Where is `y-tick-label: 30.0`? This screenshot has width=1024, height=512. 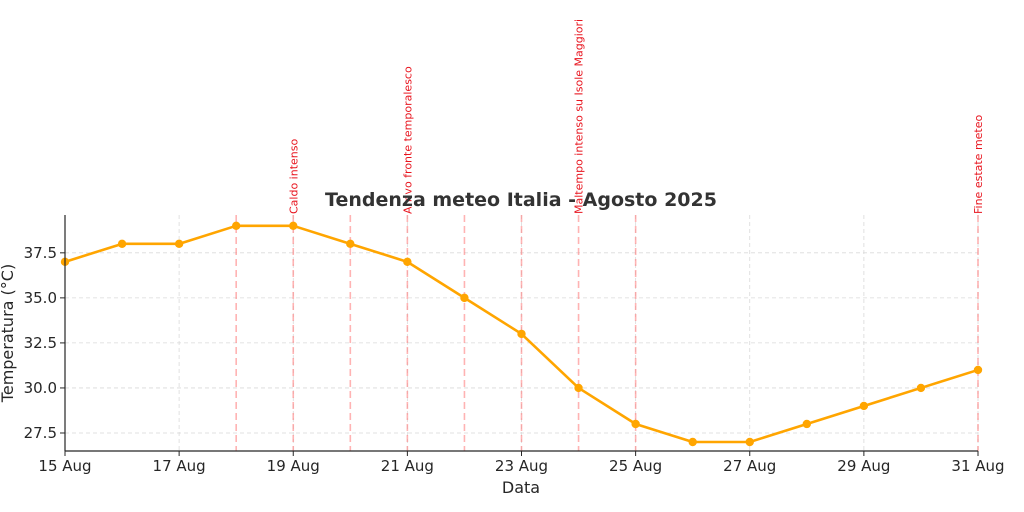
y-tick-label: 30.0 is located at coordinates (40, 388).